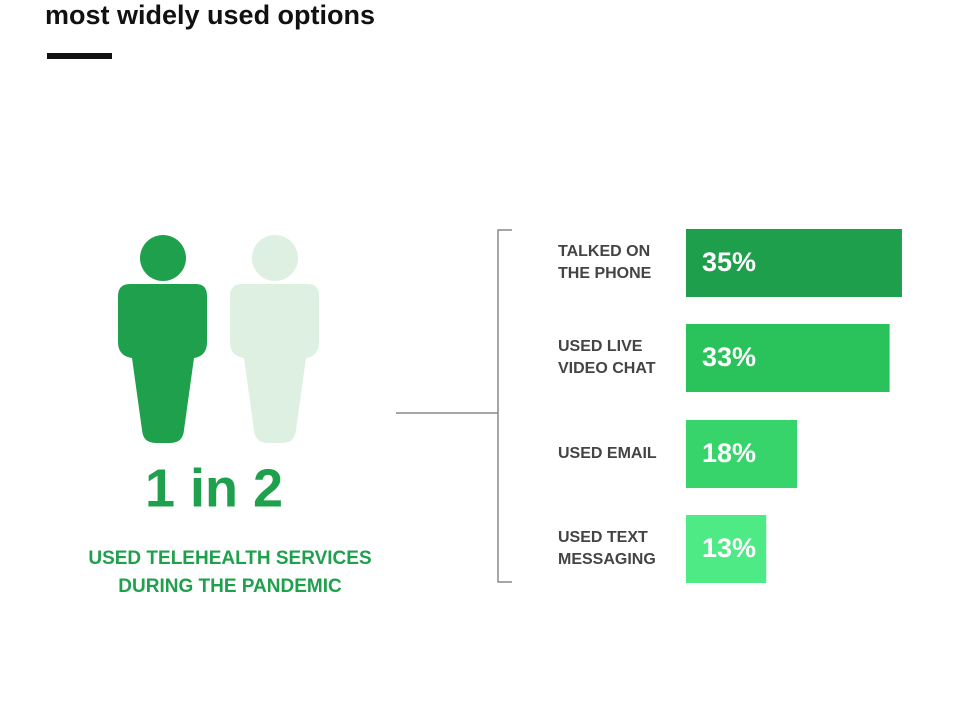 The height and width of the screenshot is (720, 980). What do you see at coordinates (230, 586) in the screenshot?
I see `stat-caption: DURING THE PANDEMIC` at bounding box center [230, 586].